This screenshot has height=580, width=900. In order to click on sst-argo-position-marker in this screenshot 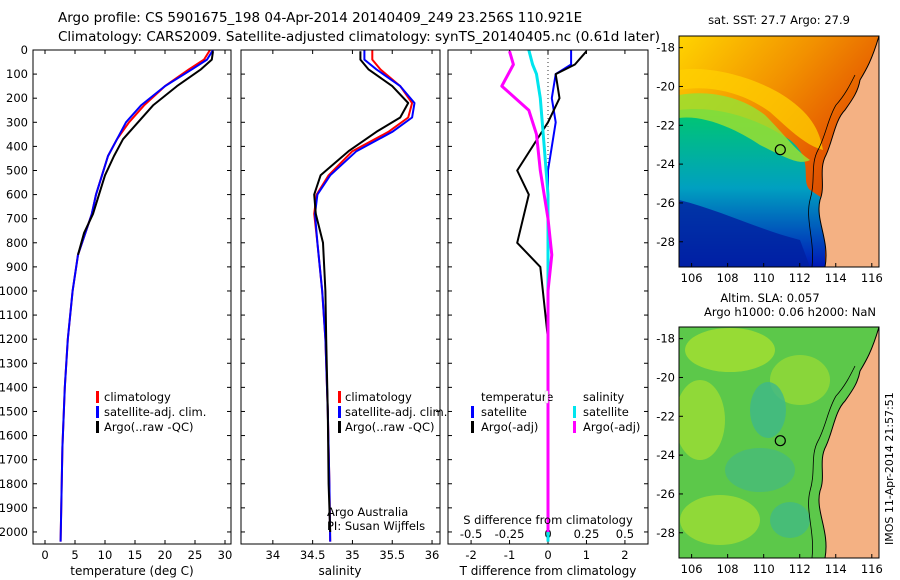, I will do `click(780, 150)`.